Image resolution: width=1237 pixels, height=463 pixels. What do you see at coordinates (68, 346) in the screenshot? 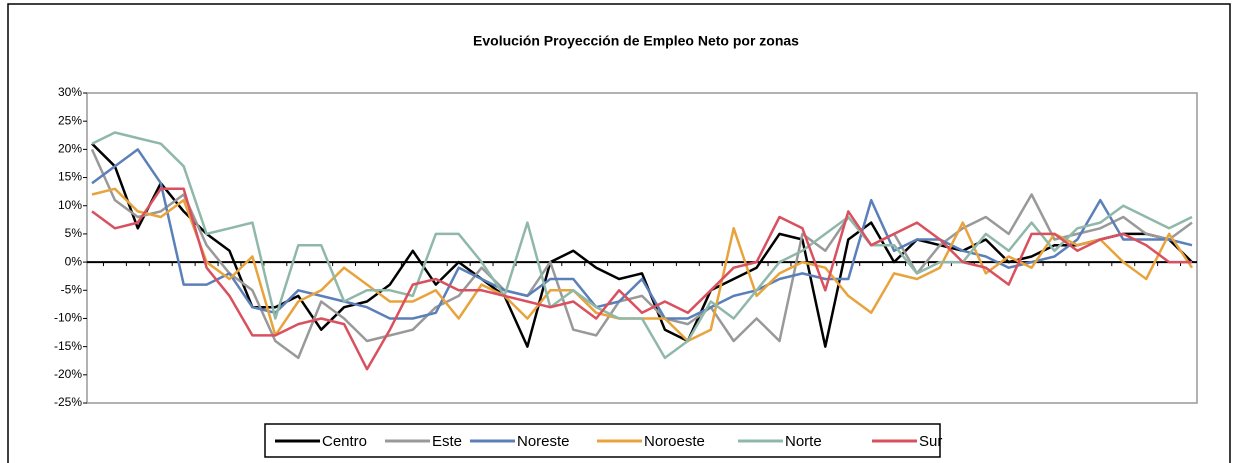
I see `y-tick-label: -15%` at bounding box center [68, 346].